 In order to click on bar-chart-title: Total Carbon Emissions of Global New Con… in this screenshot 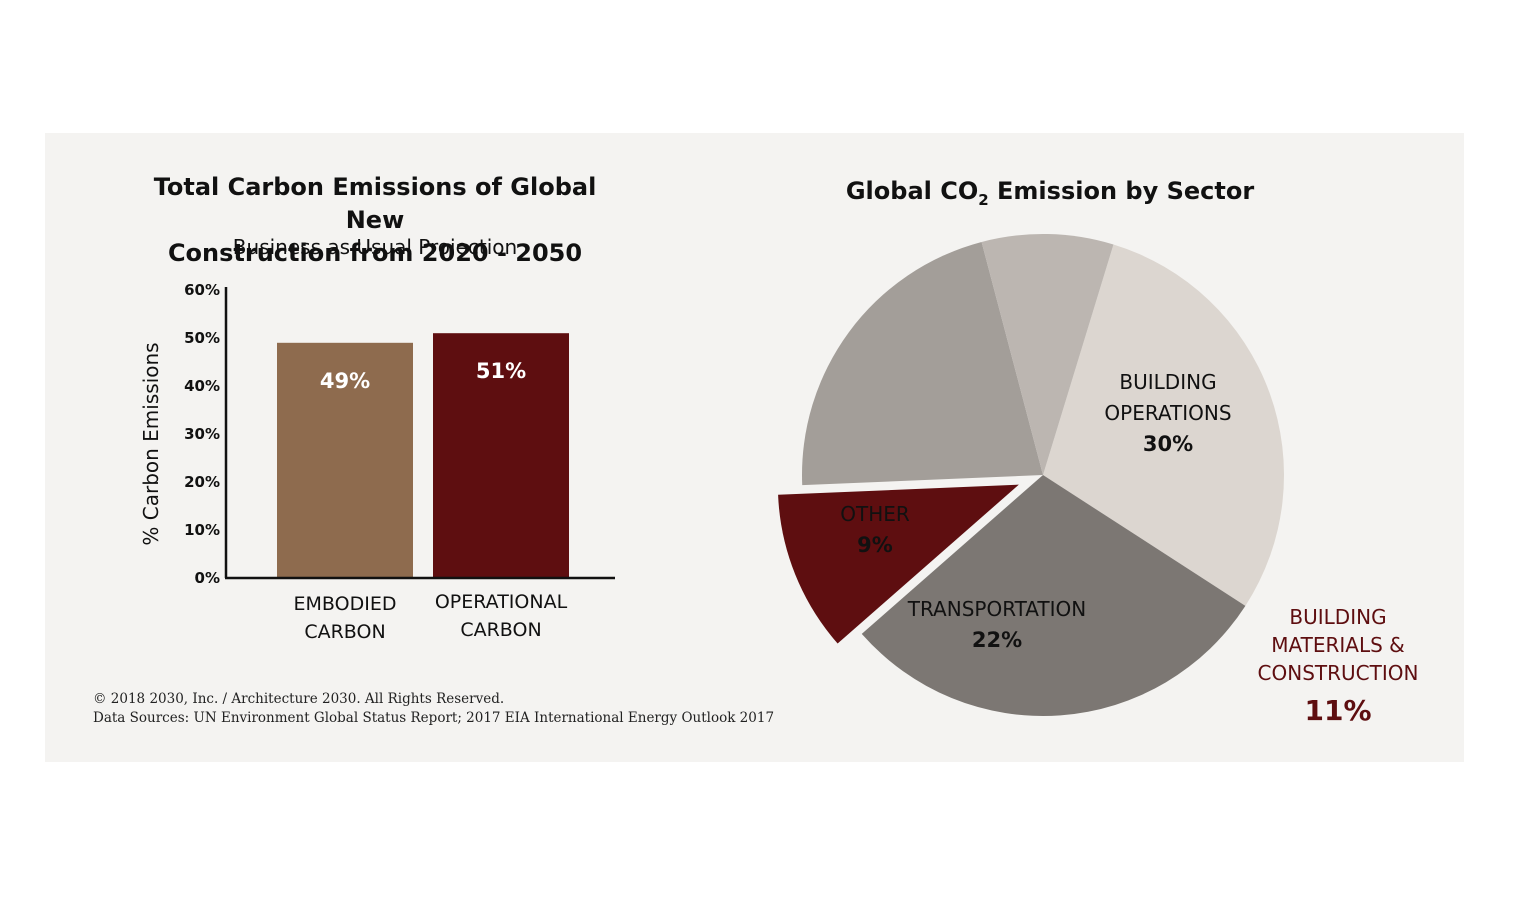, I will do `click(375, 220)`.